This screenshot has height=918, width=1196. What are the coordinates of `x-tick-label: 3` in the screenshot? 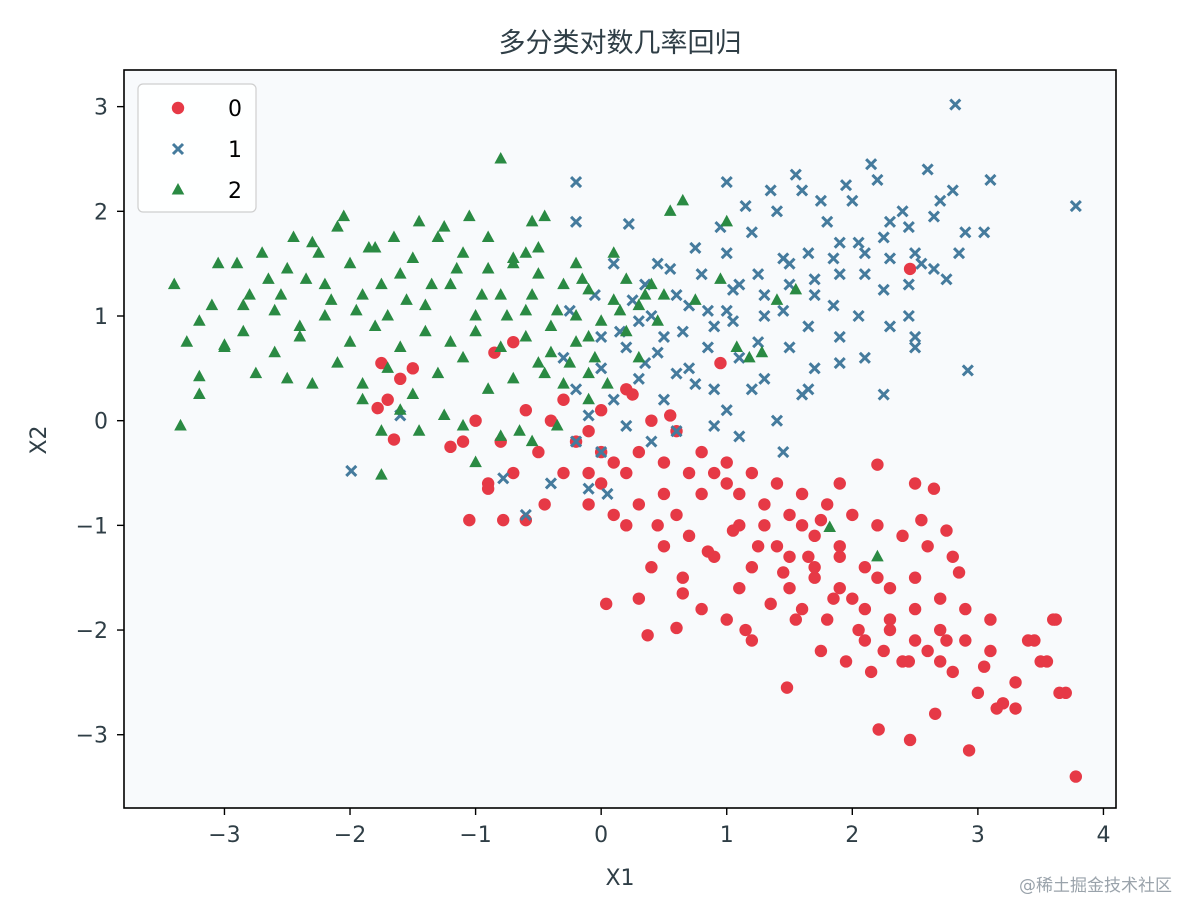 It's located at (978, 835).